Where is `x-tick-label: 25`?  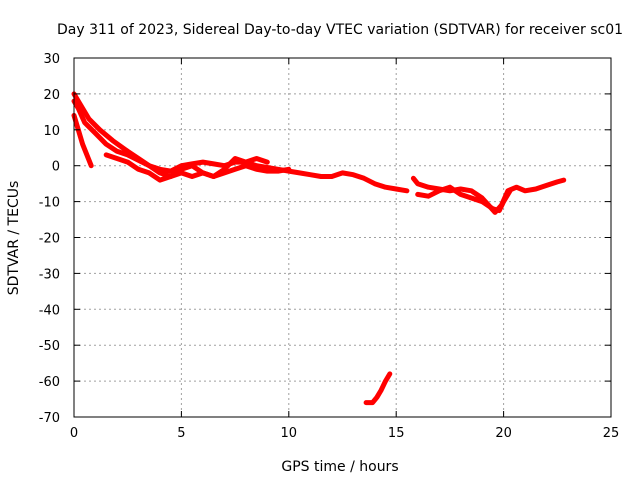
x-tick-label: 25 is located at coordinates (611, 433).